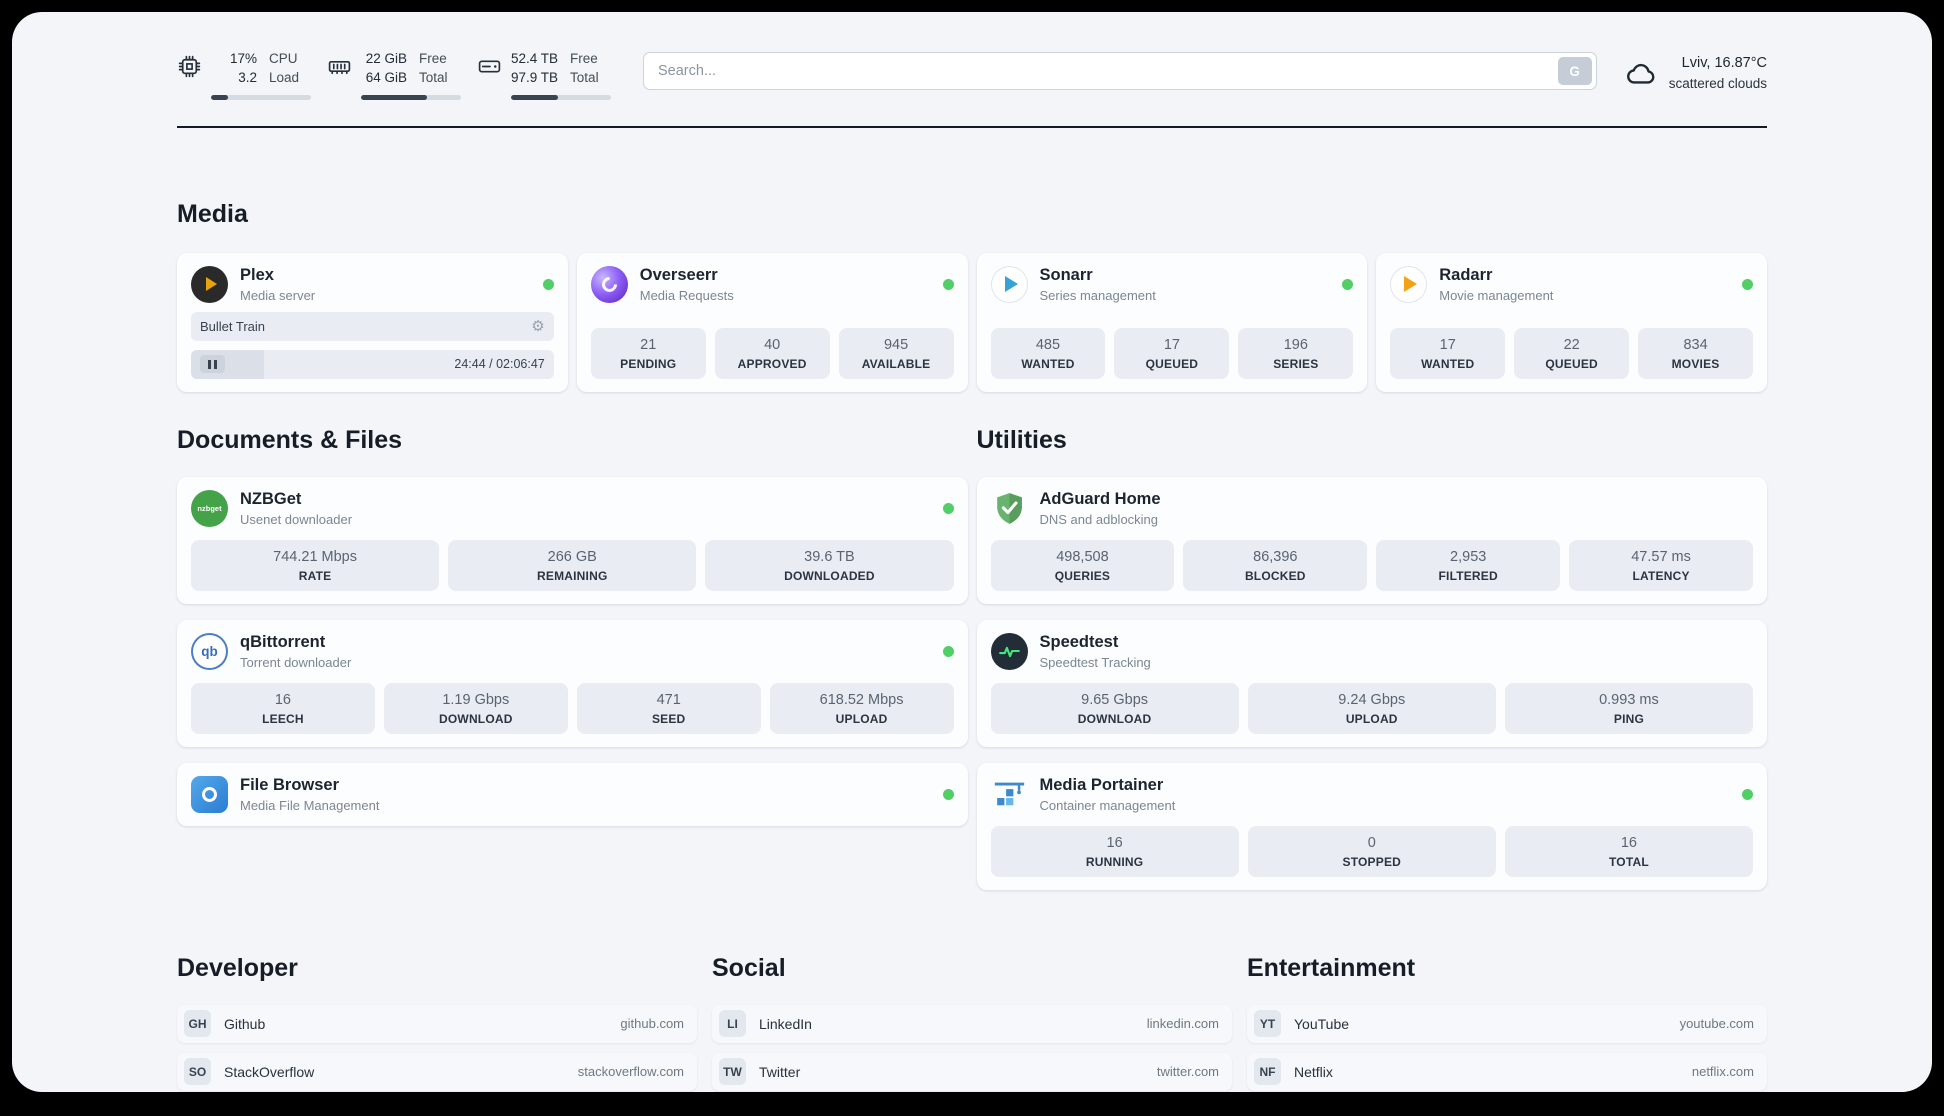 This screenshot has height=1116, width=1944. What do you see at coordinates (772, 353) in the screenshot?
I see `stat-tile: 40 APPROVED` at bounding box center [772, 353].